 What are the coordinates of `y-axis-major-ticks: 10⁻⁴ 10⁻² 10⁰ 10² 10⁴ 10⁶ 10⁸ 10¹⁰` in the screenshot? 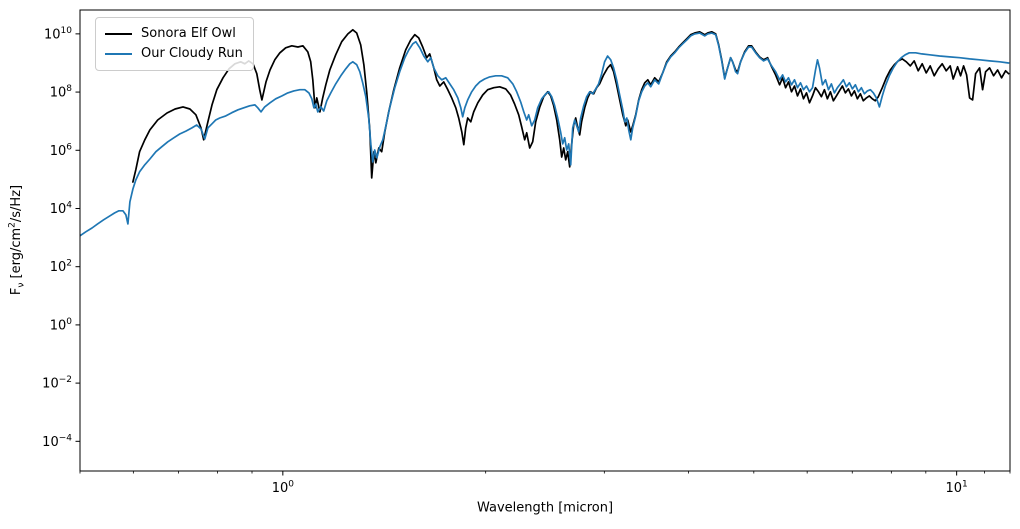 It's located at (61, 238).